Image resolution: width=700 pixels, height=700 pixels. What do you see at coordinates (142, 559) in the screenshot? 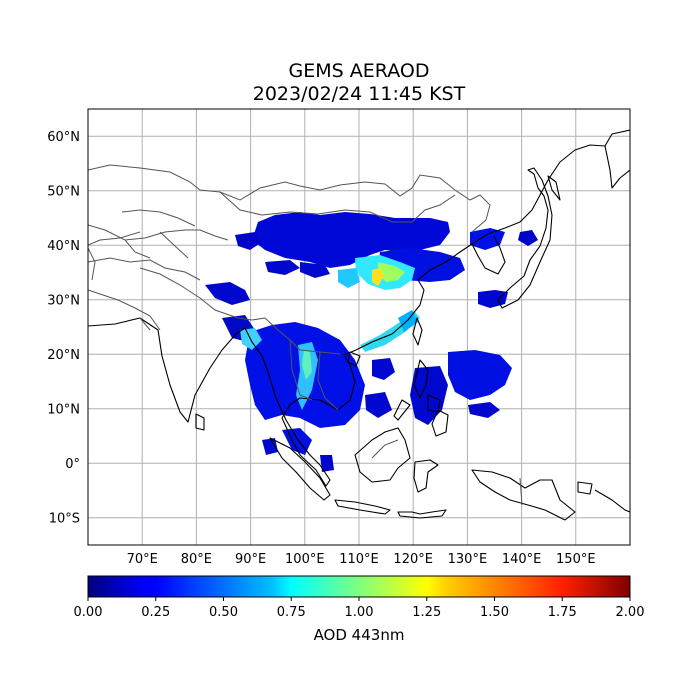
I see `lon-tick-label: 70°E` at bounding box center [142, 559].